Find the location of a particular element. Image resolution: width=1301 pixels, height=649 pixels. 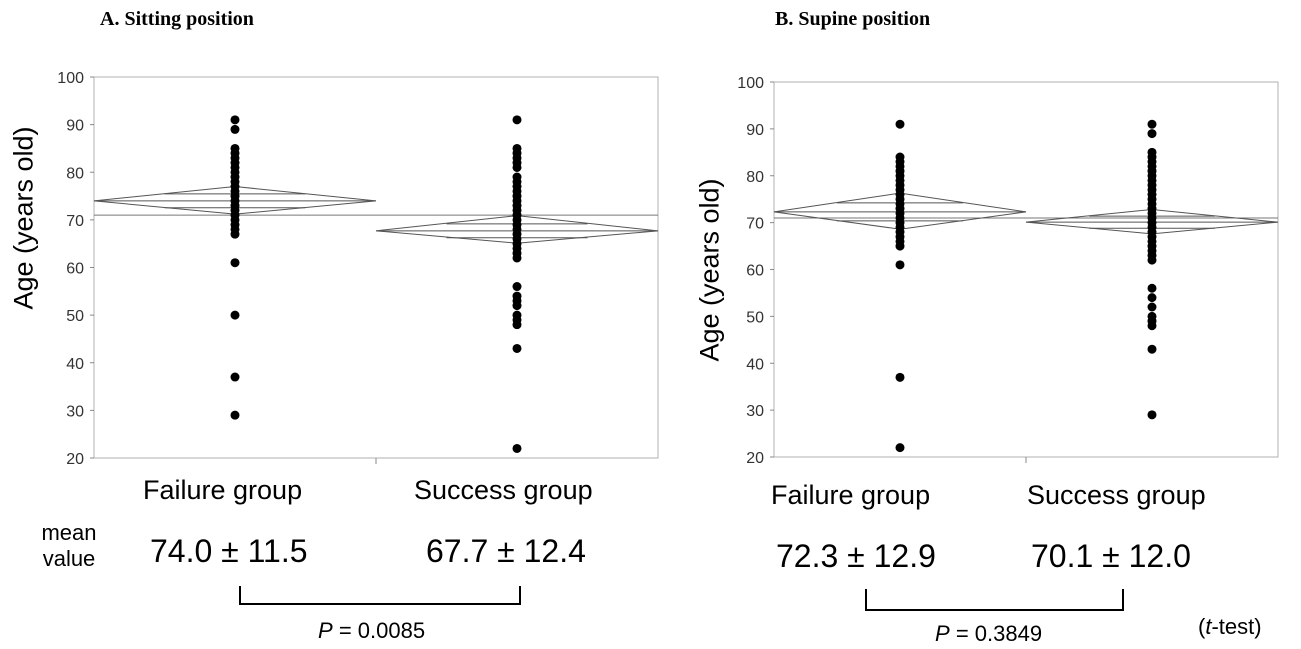

t-test-note: (t-test) is located at coordinates (1230, 627).